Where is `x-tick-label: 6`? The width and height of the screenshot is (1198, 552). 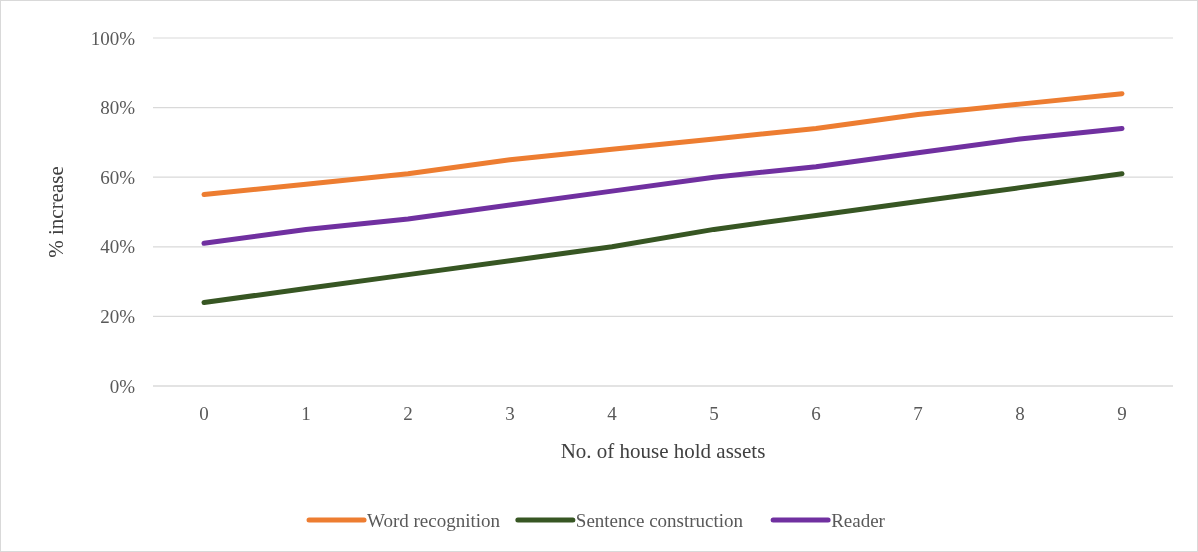
x-tick-label: 6 is located at coordinates (816, 413).